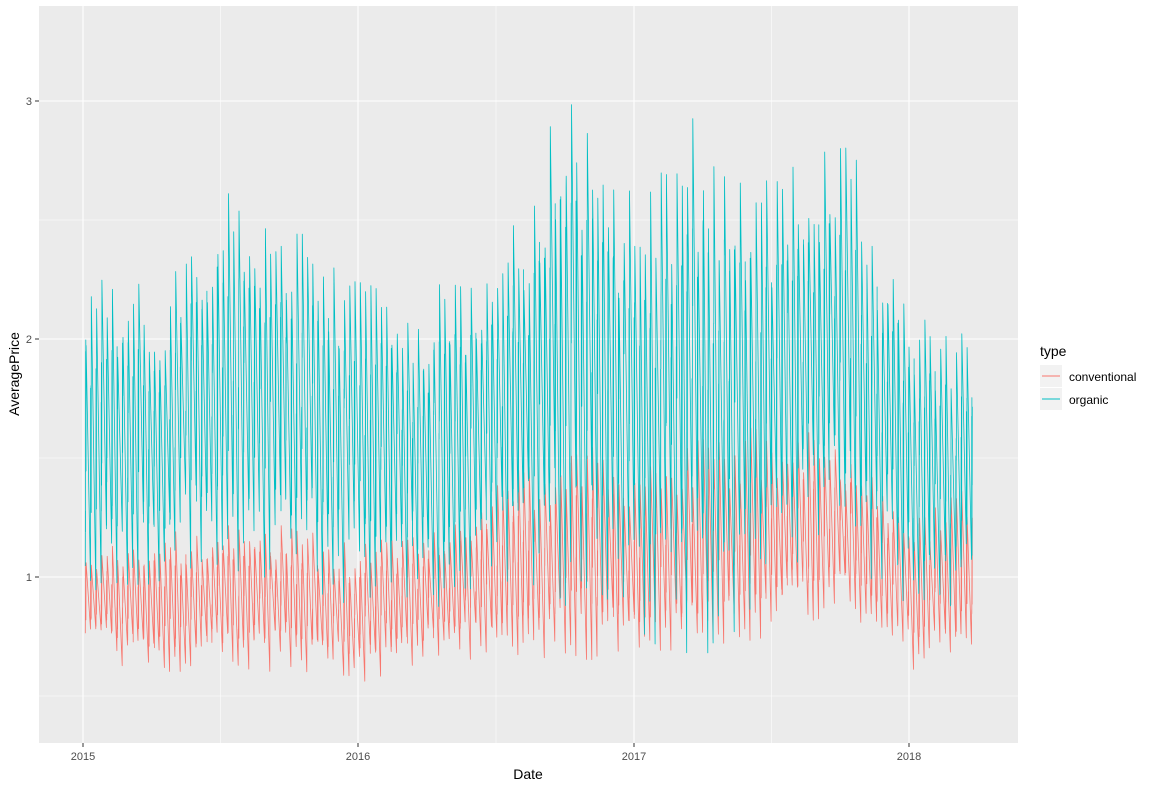 The width and height of the screenshot is (1154, 790). I want to click on x-tick-label: 2018, so click(909, 757).